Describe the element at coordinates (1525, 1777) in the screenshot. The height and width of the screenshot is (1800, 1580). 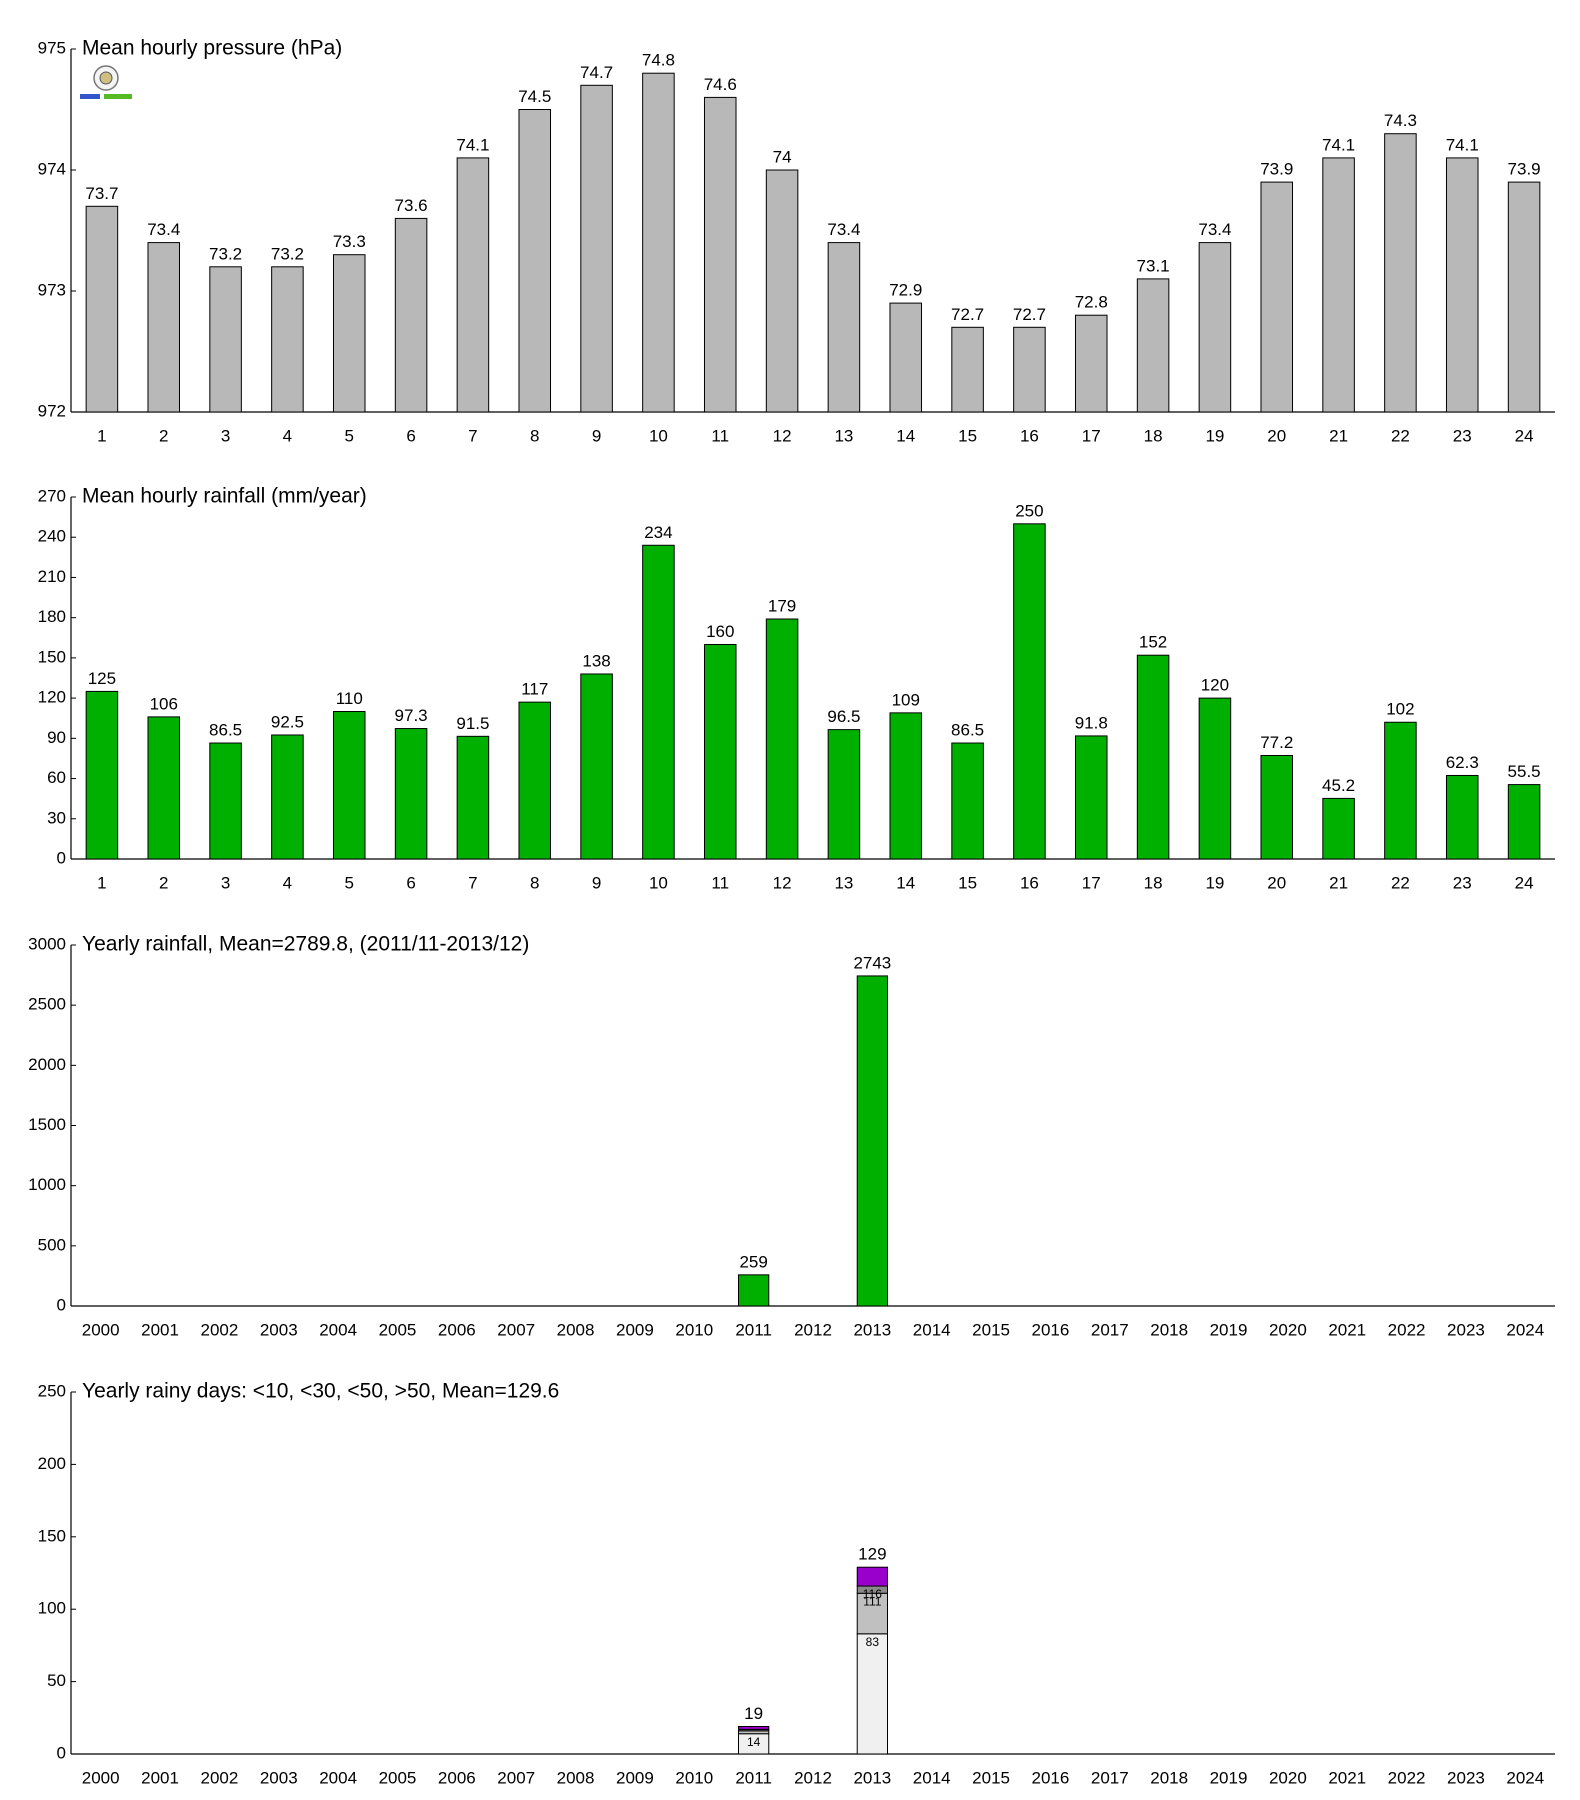
I see `x-tick-label: 2024` at that location.